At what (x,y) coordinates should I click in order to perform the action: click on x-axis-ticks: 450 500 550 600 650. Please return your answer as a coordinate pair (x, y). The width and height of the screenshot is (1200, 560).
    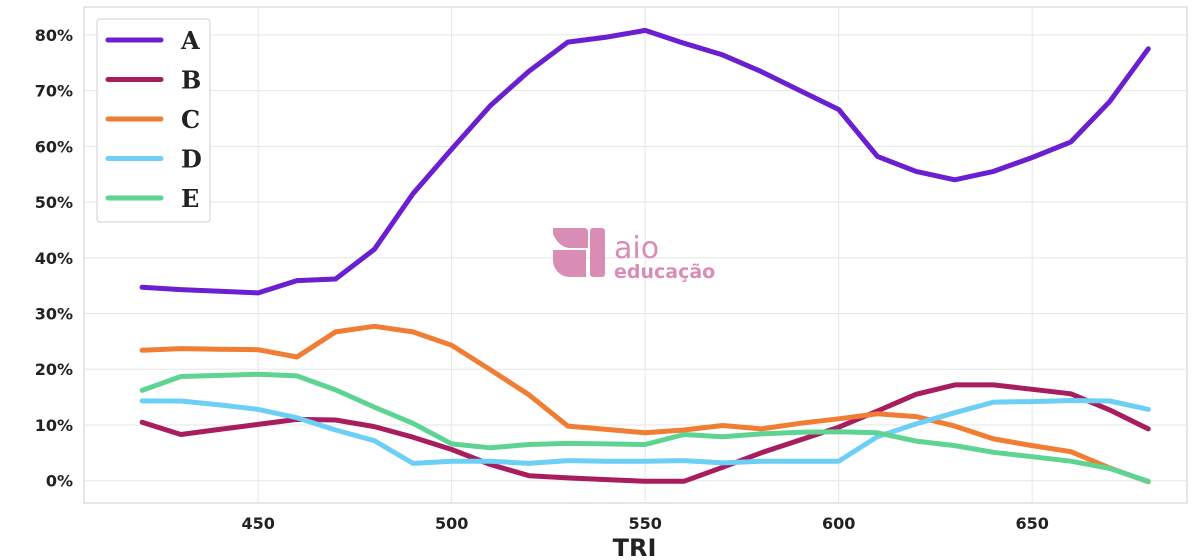
    Looking at the image, I should click on (644, 523).